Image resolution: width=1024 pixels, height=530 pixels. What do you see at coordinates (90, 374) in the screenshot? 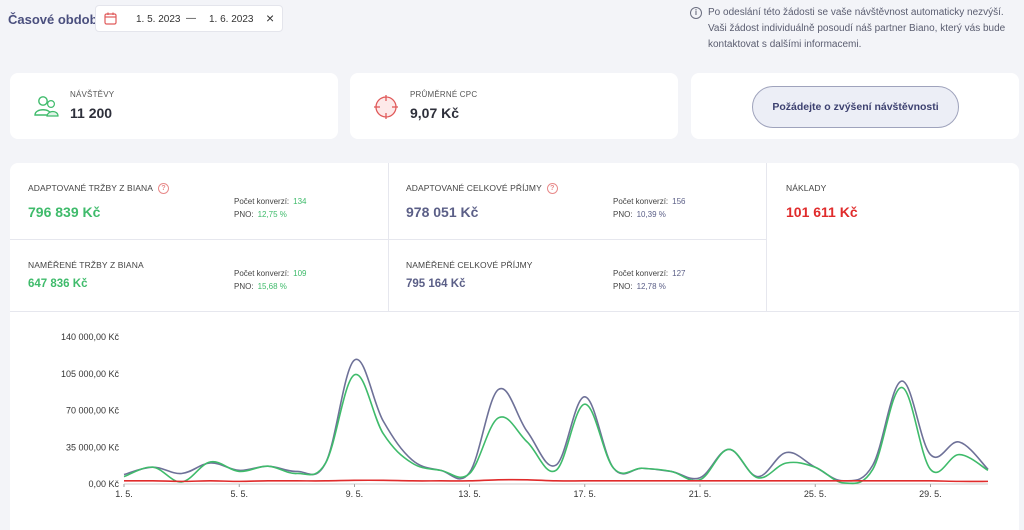
I see `y-tick-label: 105 000,00 Kč` at bounding box center [90, 374].